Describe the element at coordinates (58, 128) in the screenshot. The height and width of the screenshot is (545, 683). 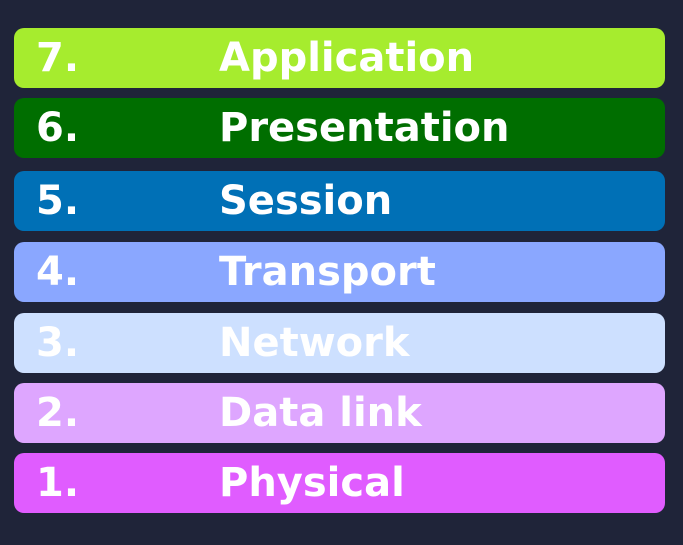
I see `layer-number: 6.` at that location.